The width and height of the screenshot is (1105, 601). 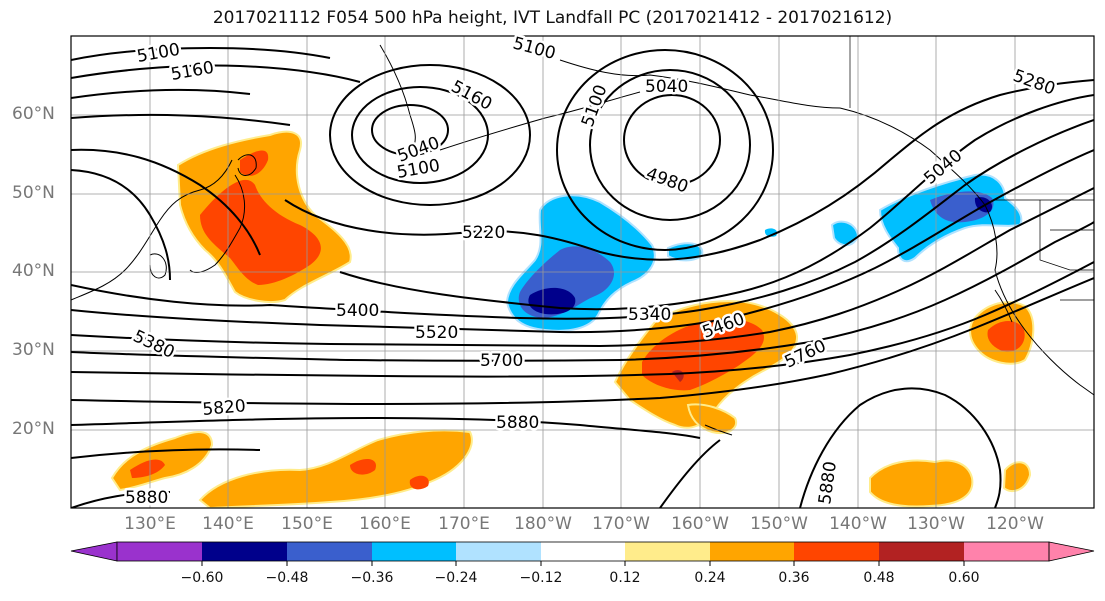 I want to click on ivt-region-japan-core, so click(x=260, y=232).